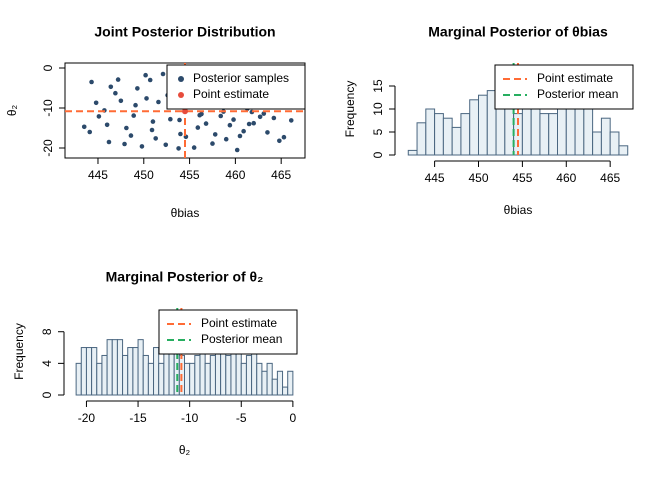  What do you see at coordinates (350, 109) in the screenshot?
I see `y-axis-label: Frequency` at bounding box center [350, 109].